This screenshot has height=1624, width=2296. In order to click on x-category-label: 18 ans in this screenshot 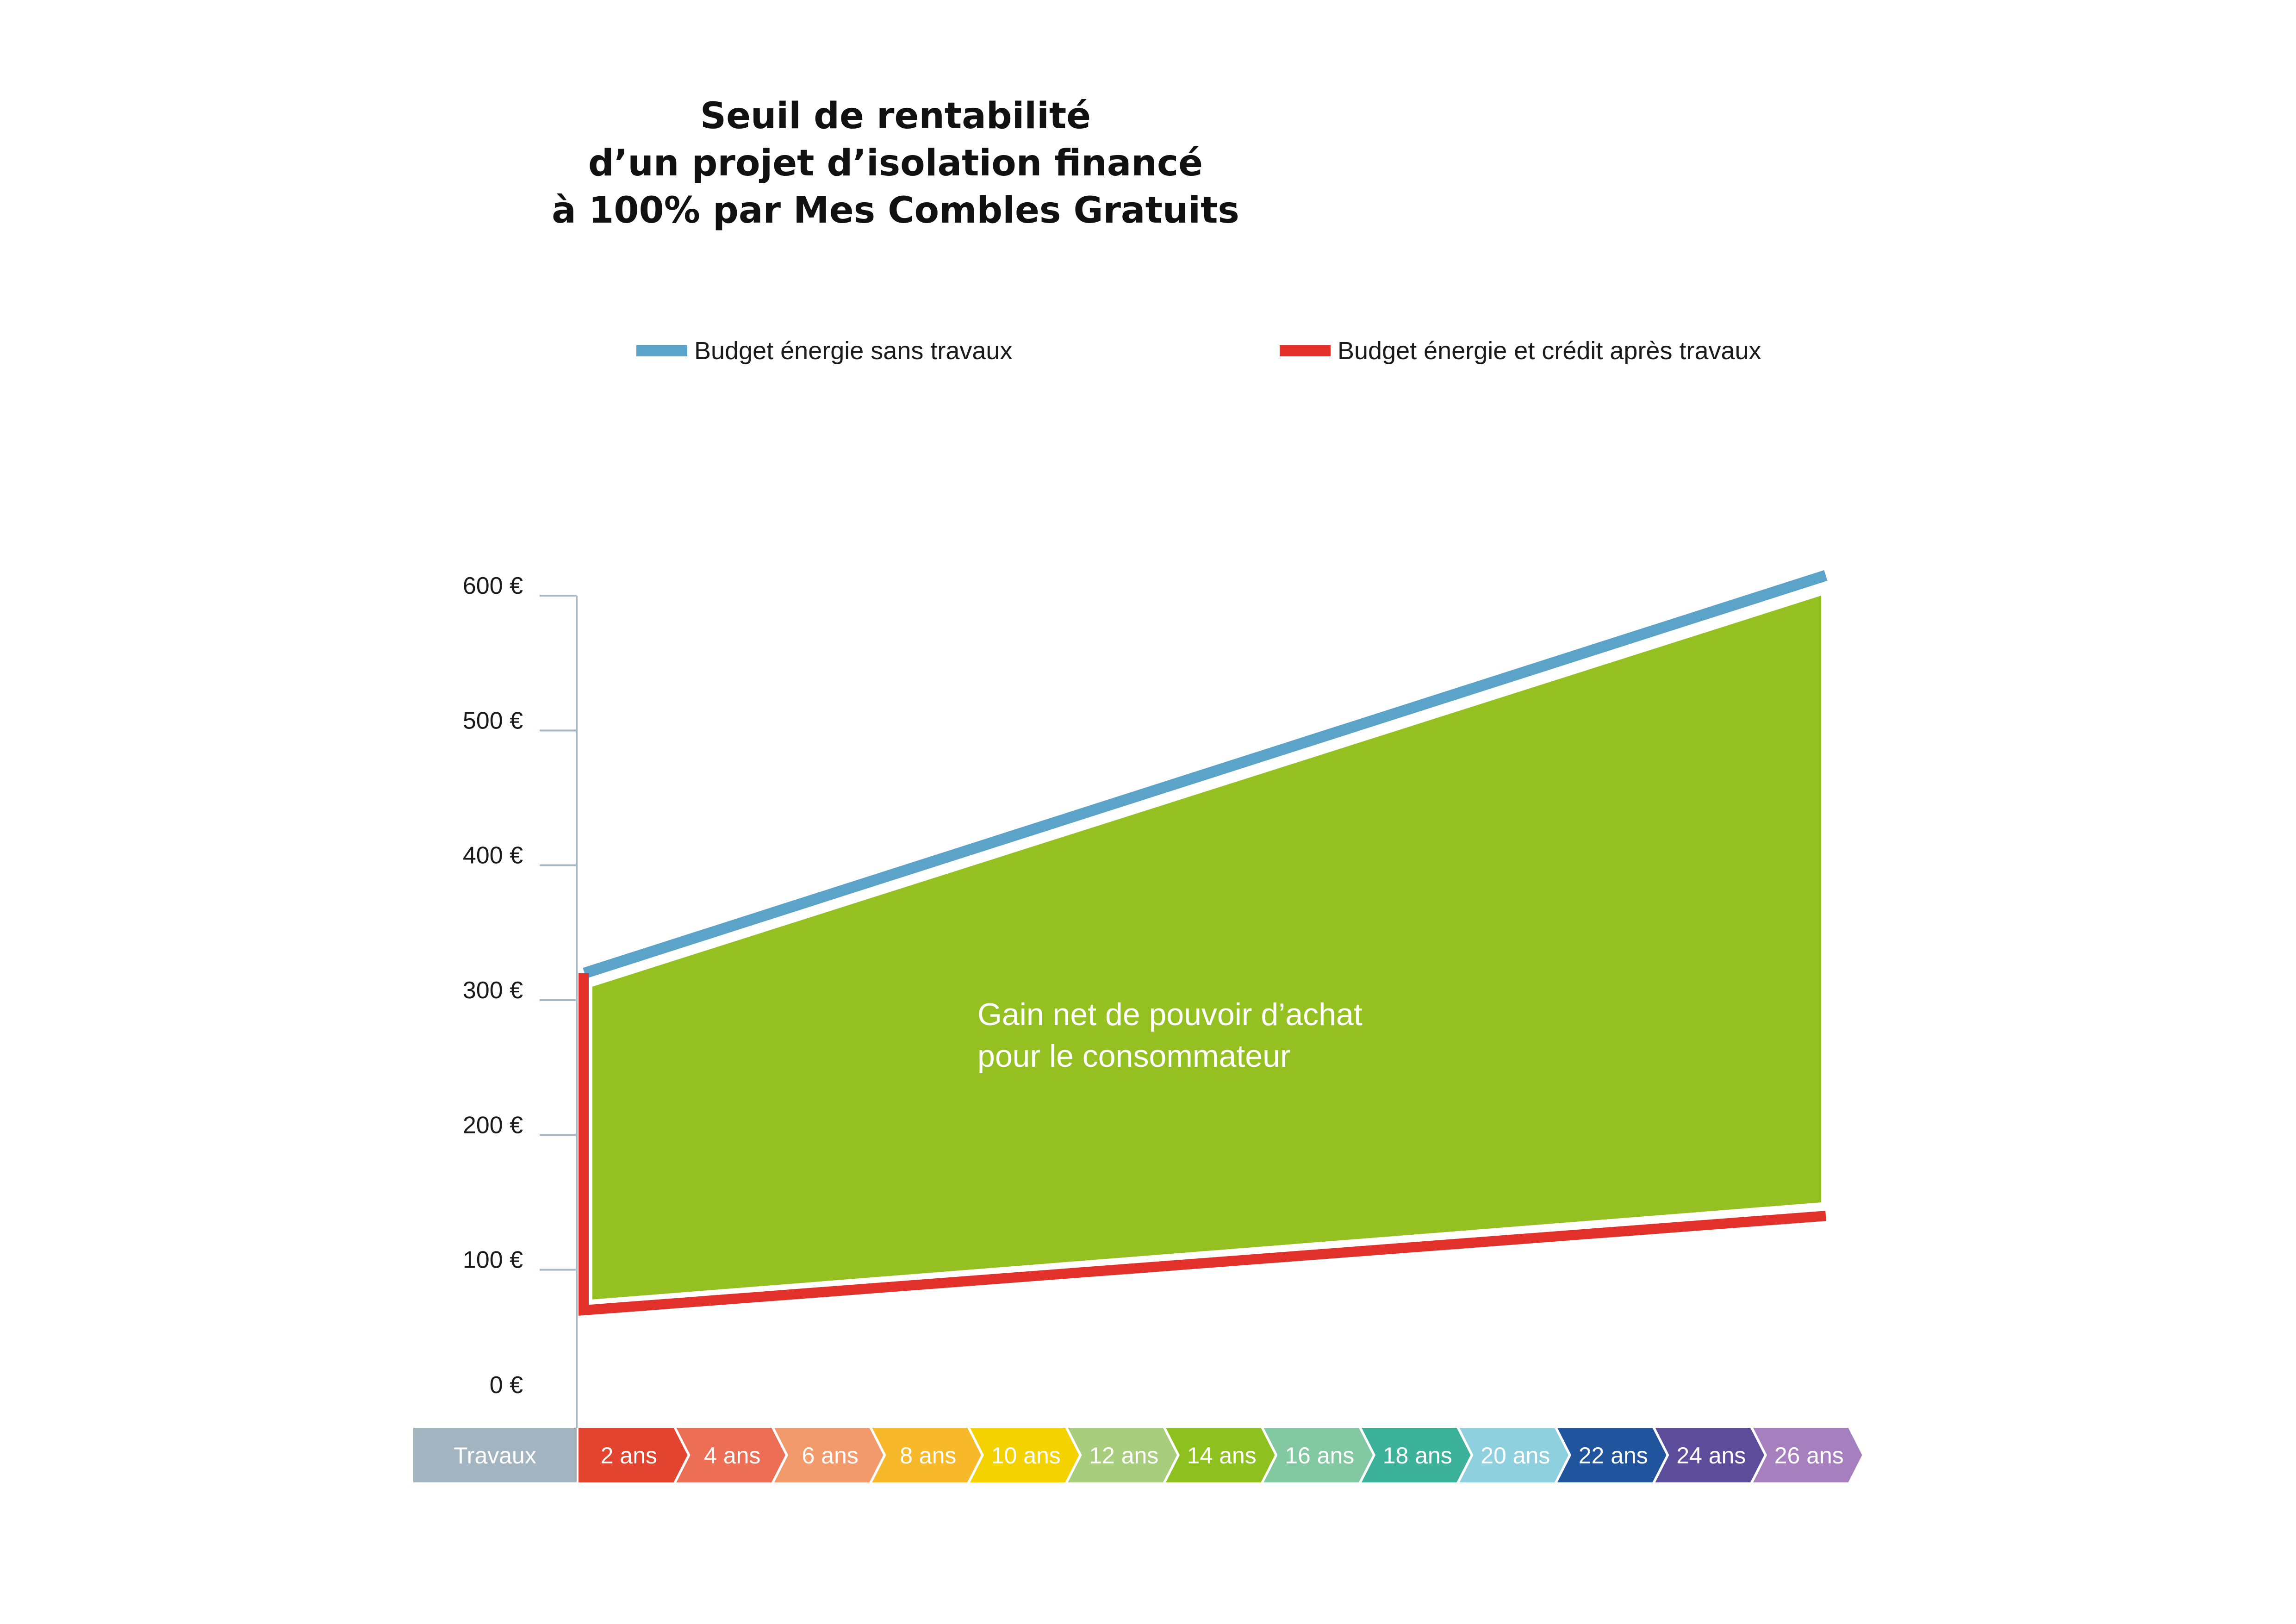, I will do `click(1417, 1455)`.